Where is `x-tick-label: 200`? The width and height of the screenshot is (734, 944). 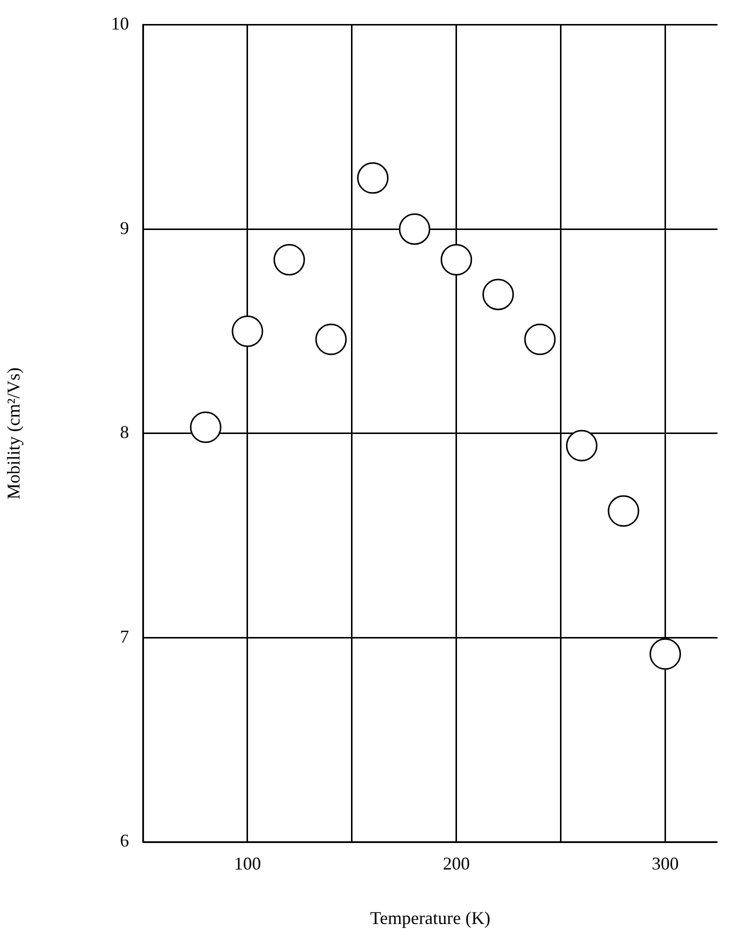 x-tick-label: 200 is located at coordinates (456, 864).